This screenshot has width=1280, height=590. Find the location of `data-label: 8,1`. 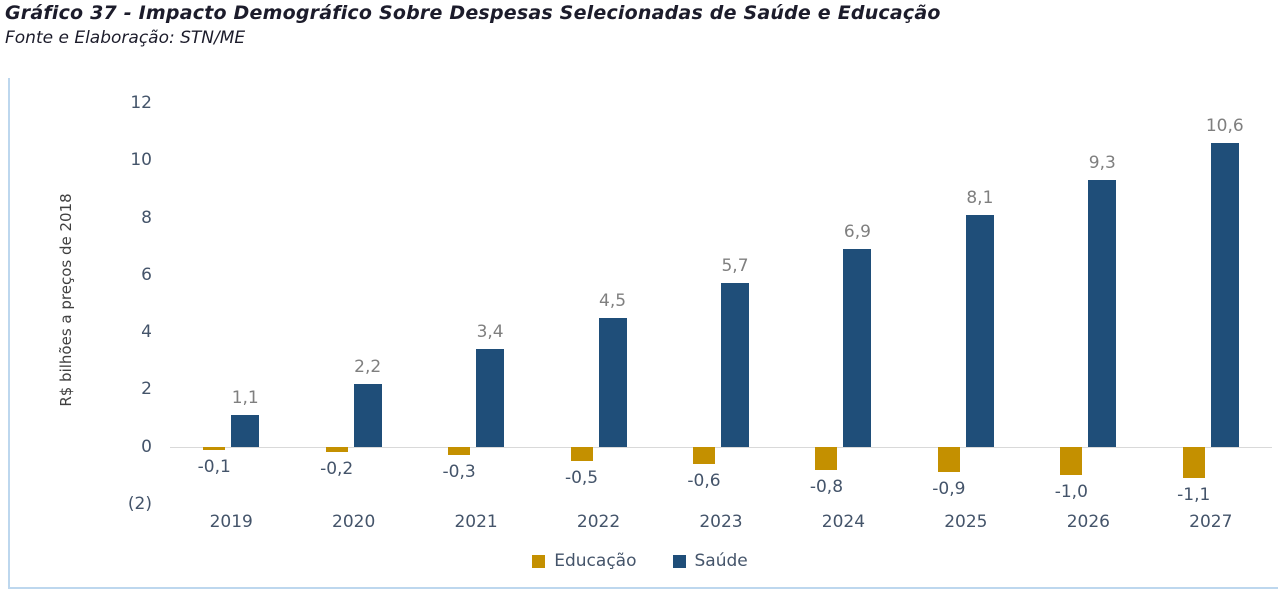

data-label: 8,1 is located at coordinates (980, 197).